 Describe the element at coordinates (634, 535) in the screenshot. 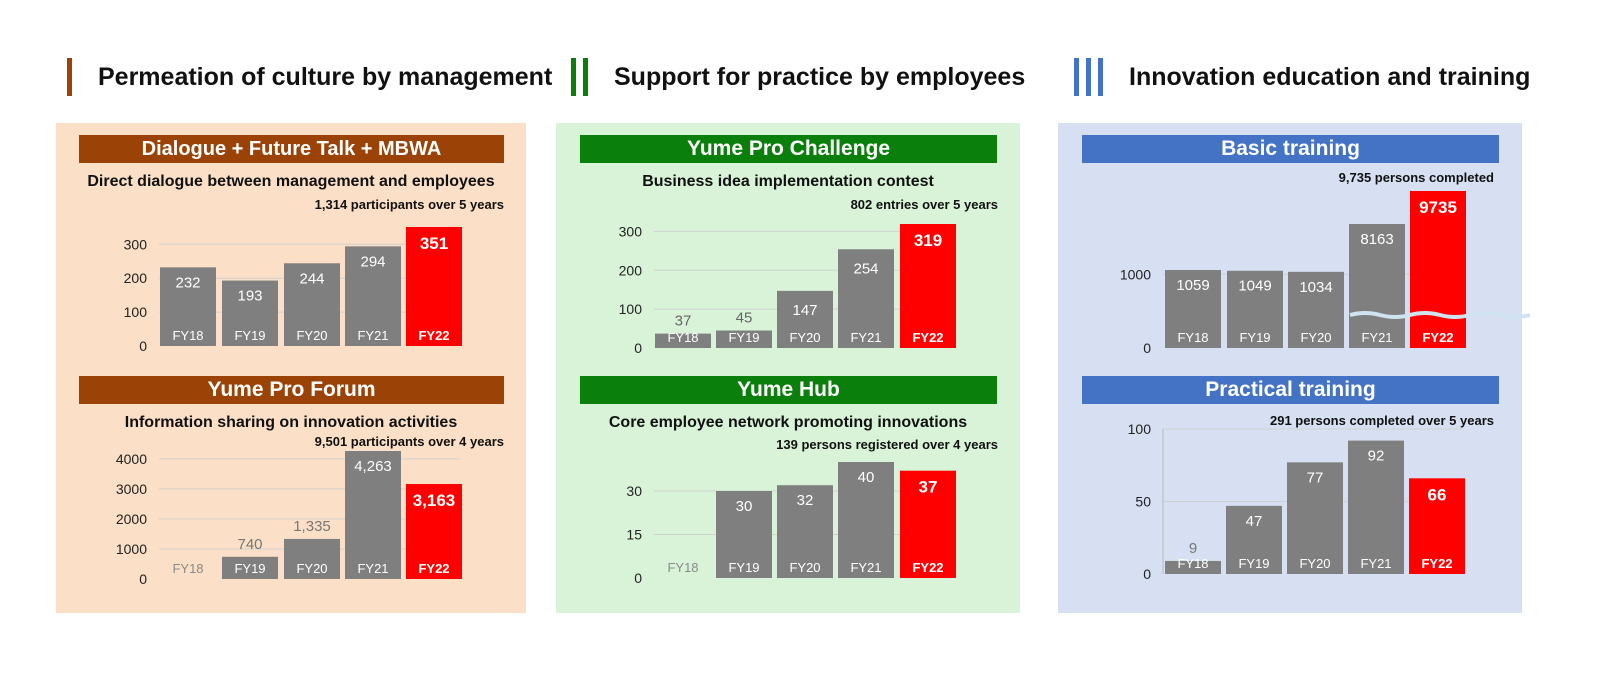

I see `y-tick-label: 15` at that location.